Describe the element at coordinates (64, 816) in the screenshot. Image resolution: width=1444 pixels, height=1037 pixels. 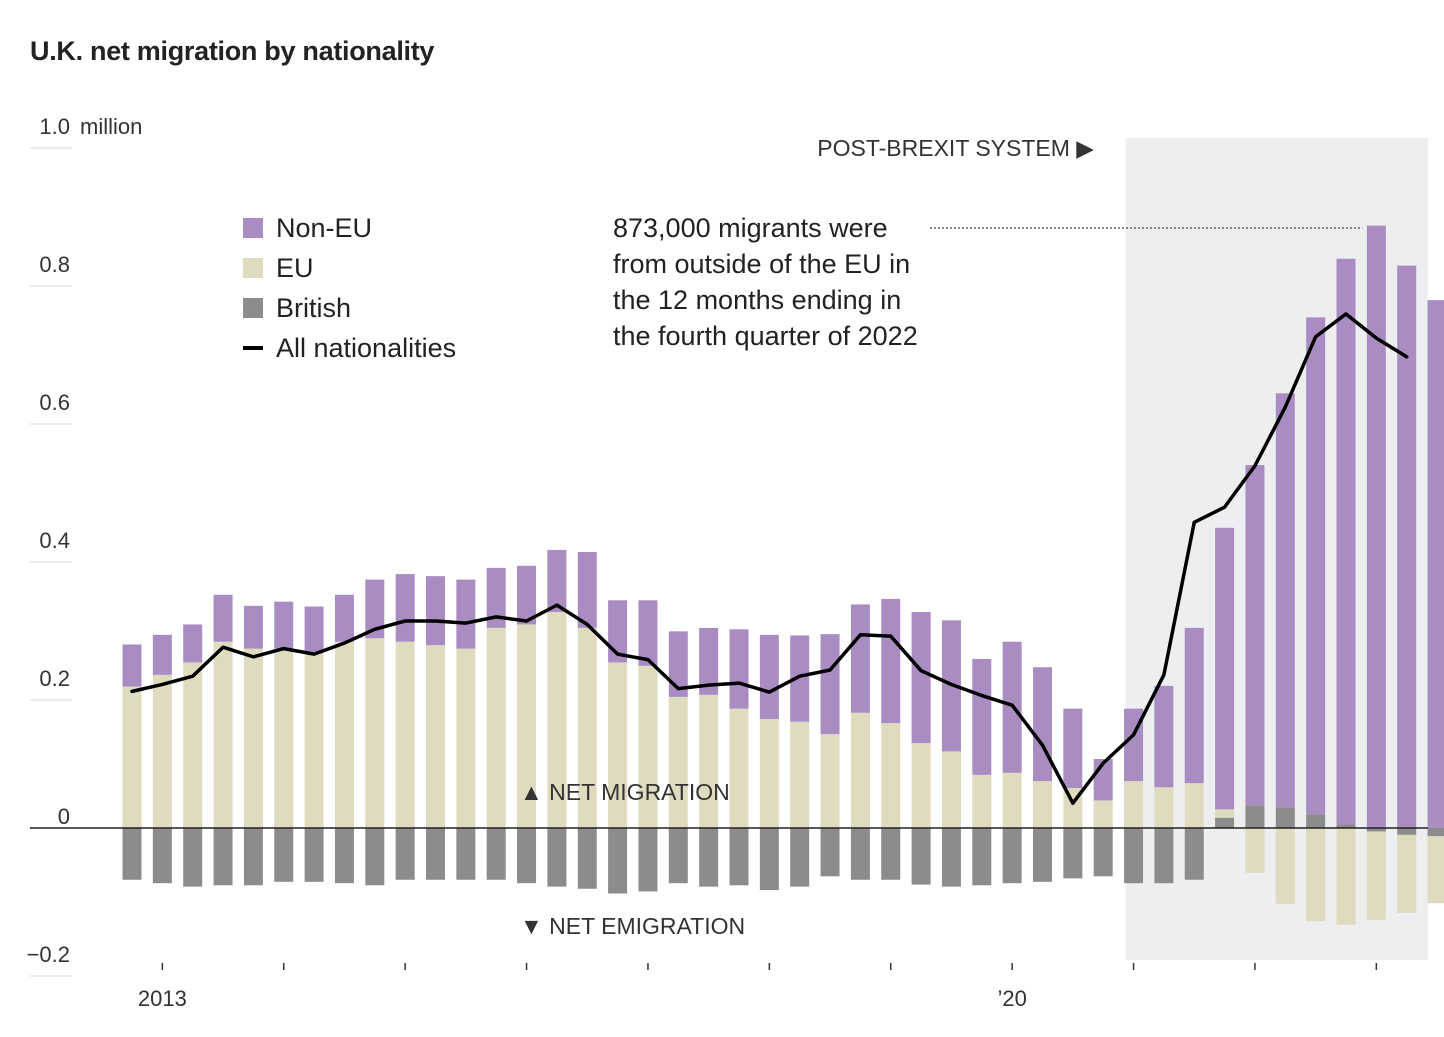
I see `y-tick-label: 0` at that location.